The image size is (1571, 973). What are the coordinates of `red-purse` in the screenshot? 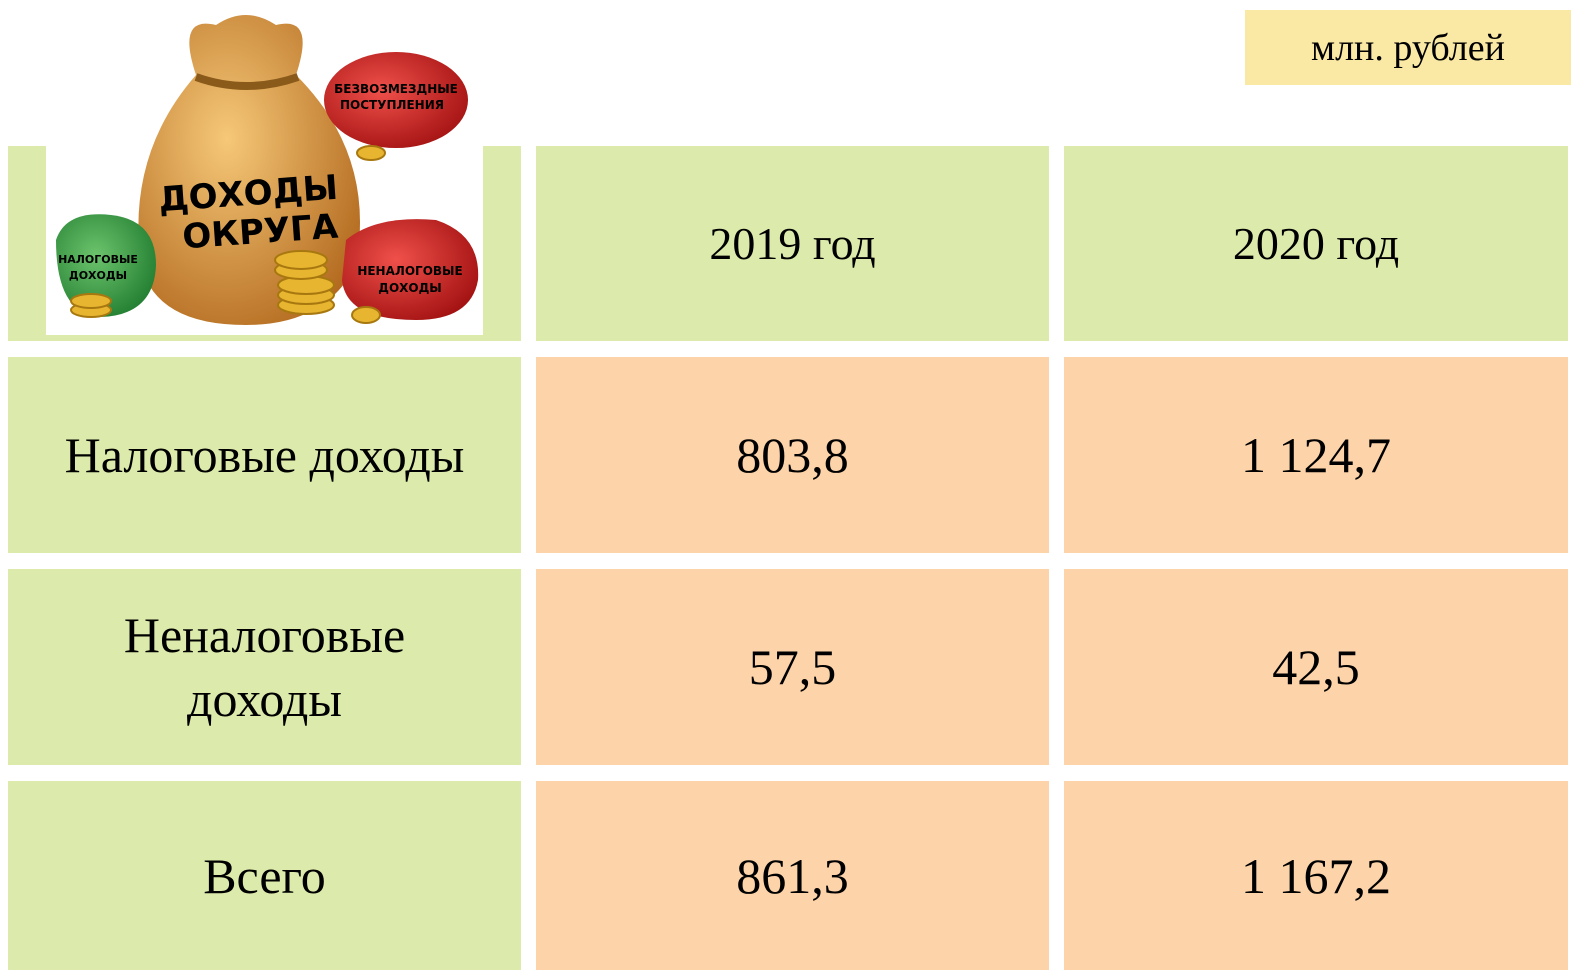 It's located at (410, 269).